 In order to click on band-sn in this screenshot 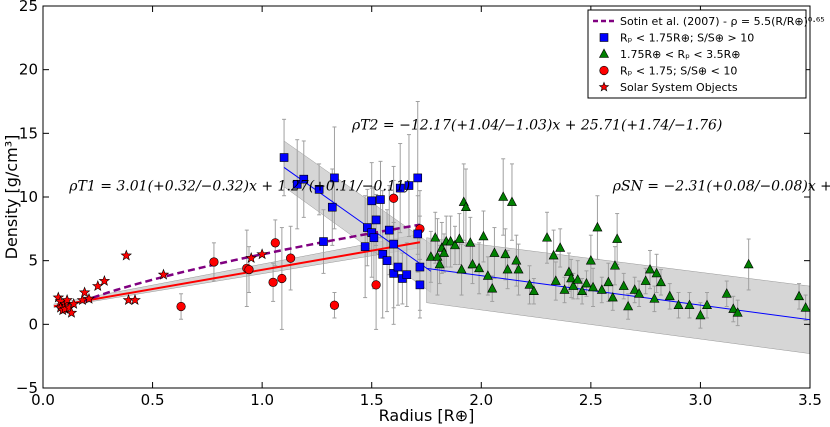, I will do `click(618, 295)`.